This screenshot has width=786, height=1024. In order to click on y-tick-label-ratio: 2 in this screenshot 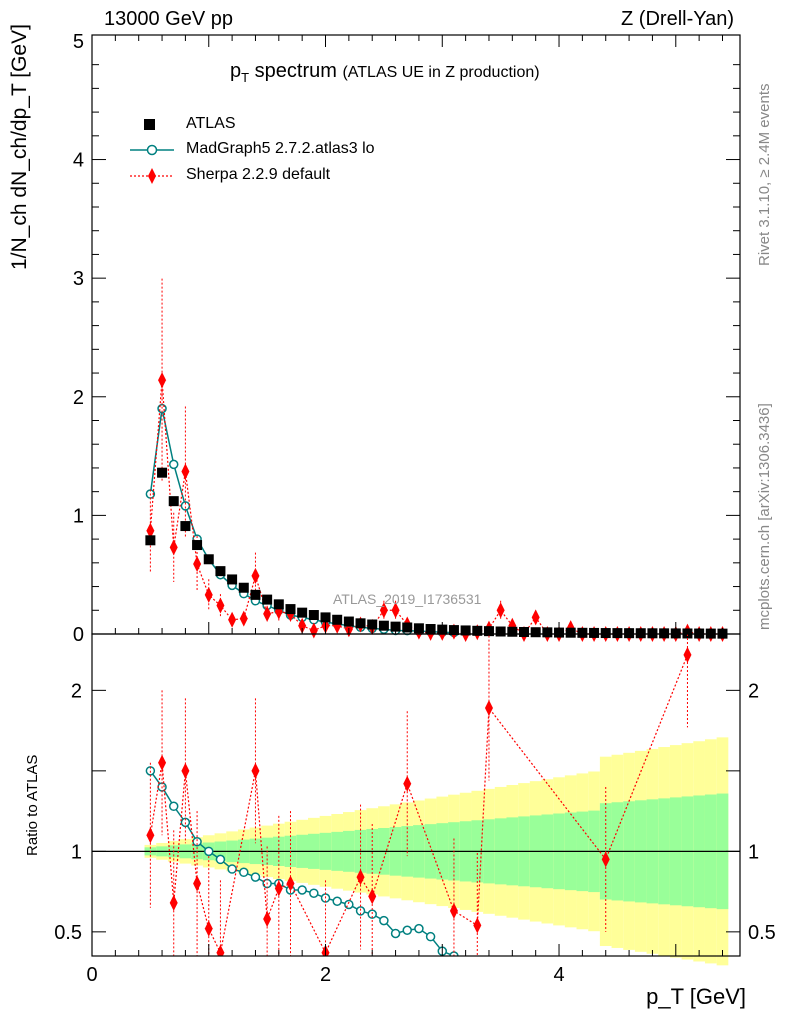, I will do `click(76, 691)`.